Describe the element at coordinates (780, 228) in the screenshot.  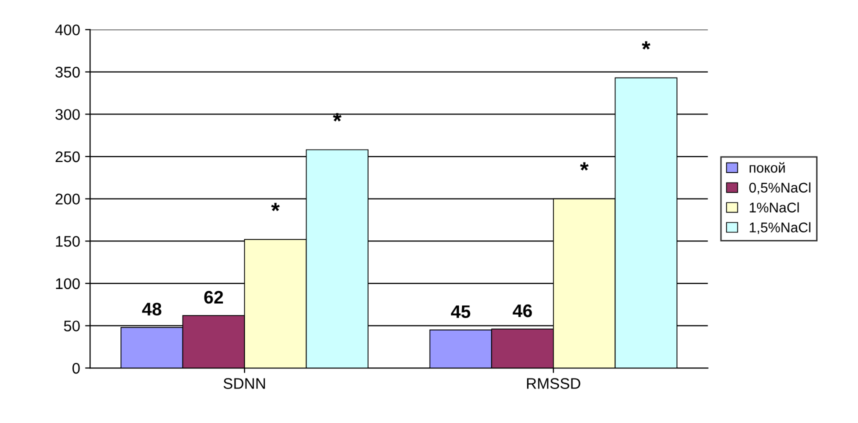
I see `legend-label: 1,5%NaCl` at that location.